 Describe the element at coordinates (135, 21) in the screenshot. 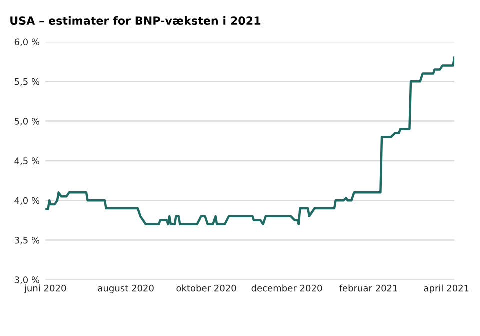

I see `chart-title: USA – estimater for BNP-væksten i 2021` at that location.